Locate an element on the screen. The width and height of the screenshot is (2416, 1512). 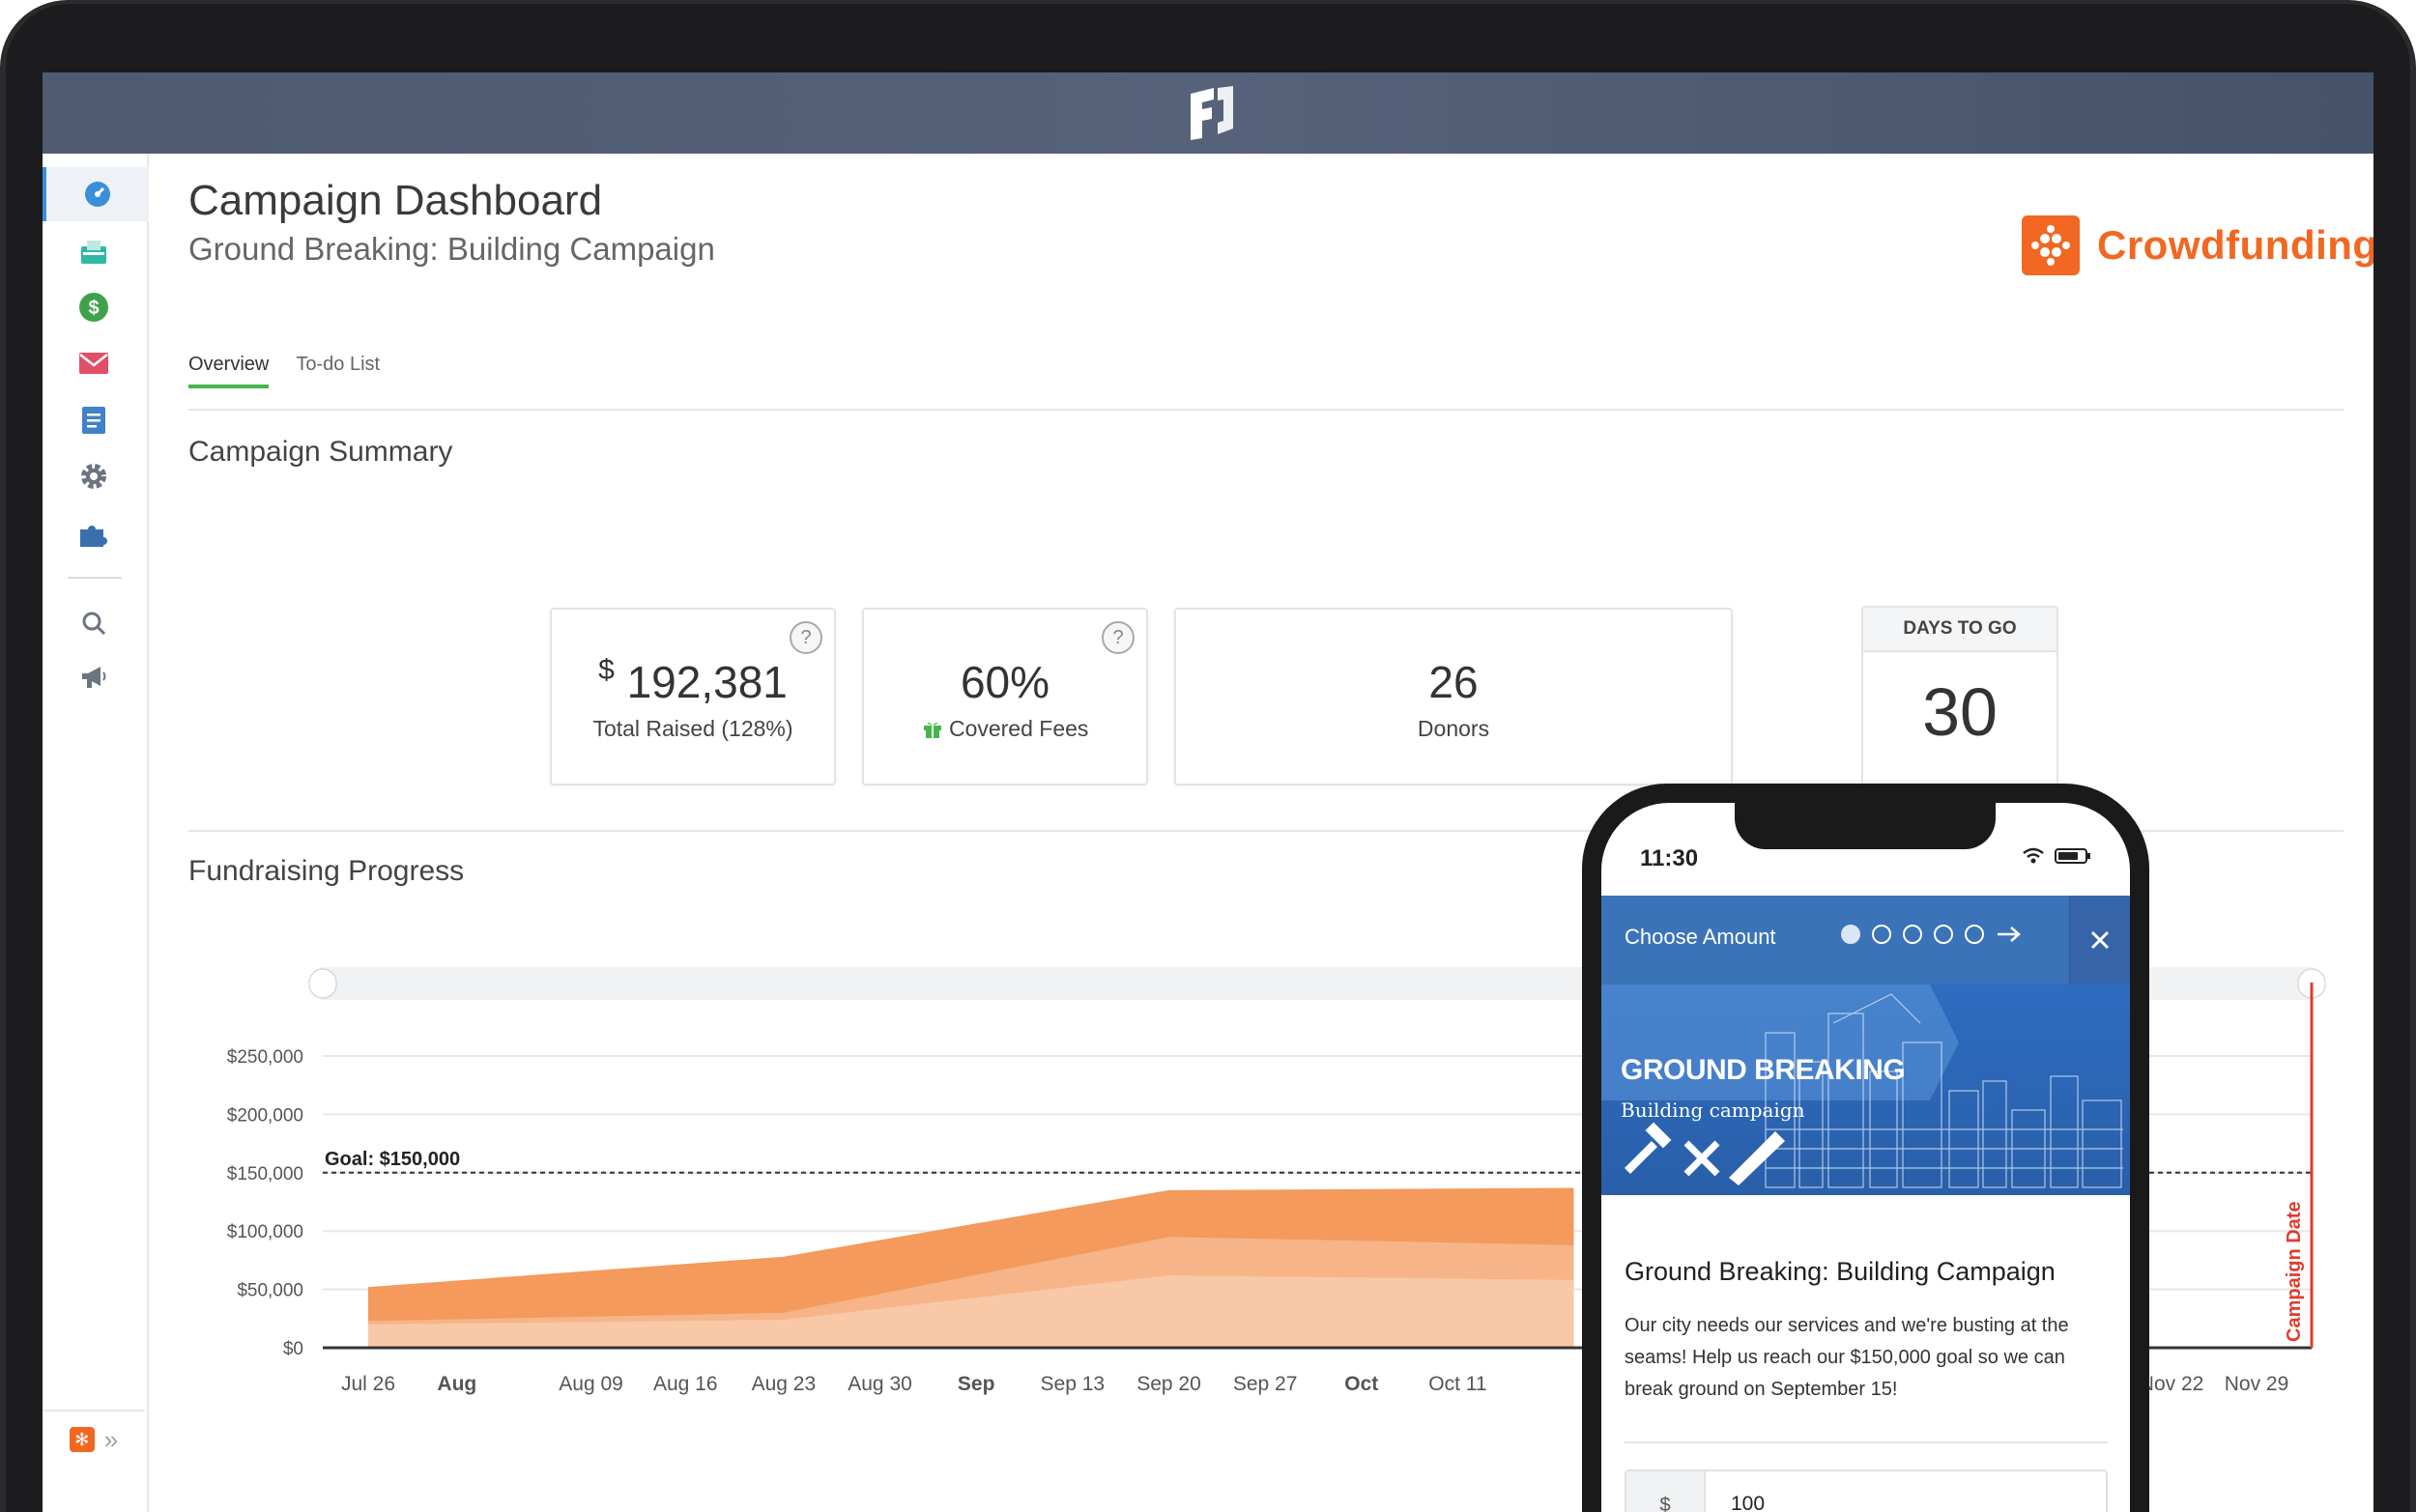
summary-divider is located at coordinates (1266, 831).